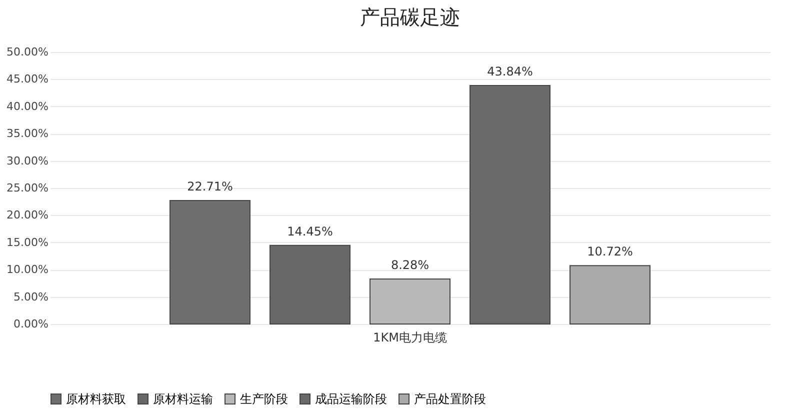 This screenshot has width=790, height=420. What do you see at coordinates (31, 297) in the screenshot?
I see `y-tick-label: 5.00%` at bounding box center [31, 297].